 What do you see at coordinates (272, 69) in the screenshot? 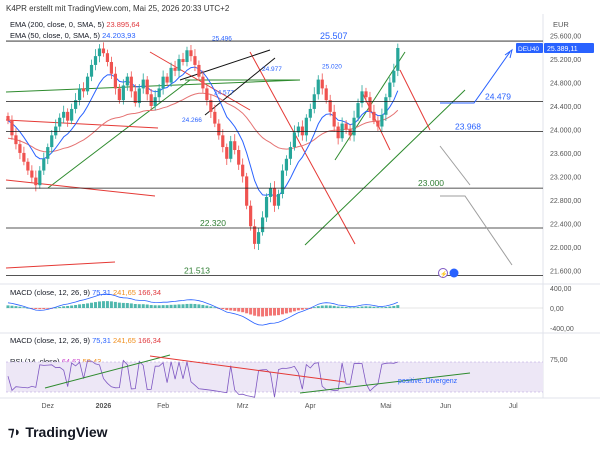
I see `swing-label: 24.977` at bounding box center [272, 69].